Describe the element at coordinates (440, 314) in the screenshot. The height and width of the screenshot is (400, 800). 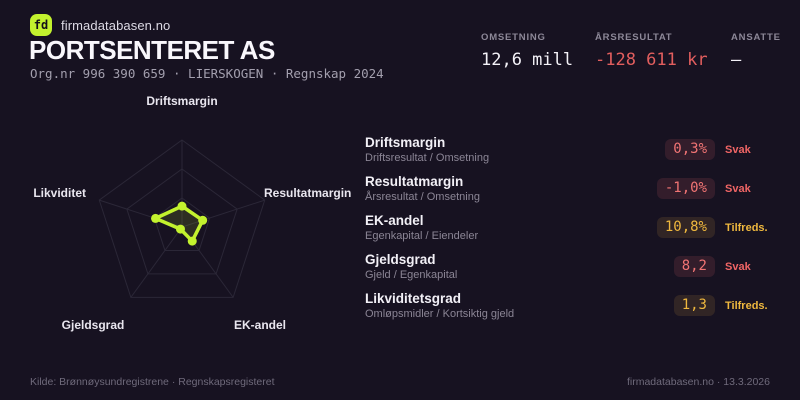
I see `metric-formula: Omløpsmidler / Kortsiktig gjeld` at that location.